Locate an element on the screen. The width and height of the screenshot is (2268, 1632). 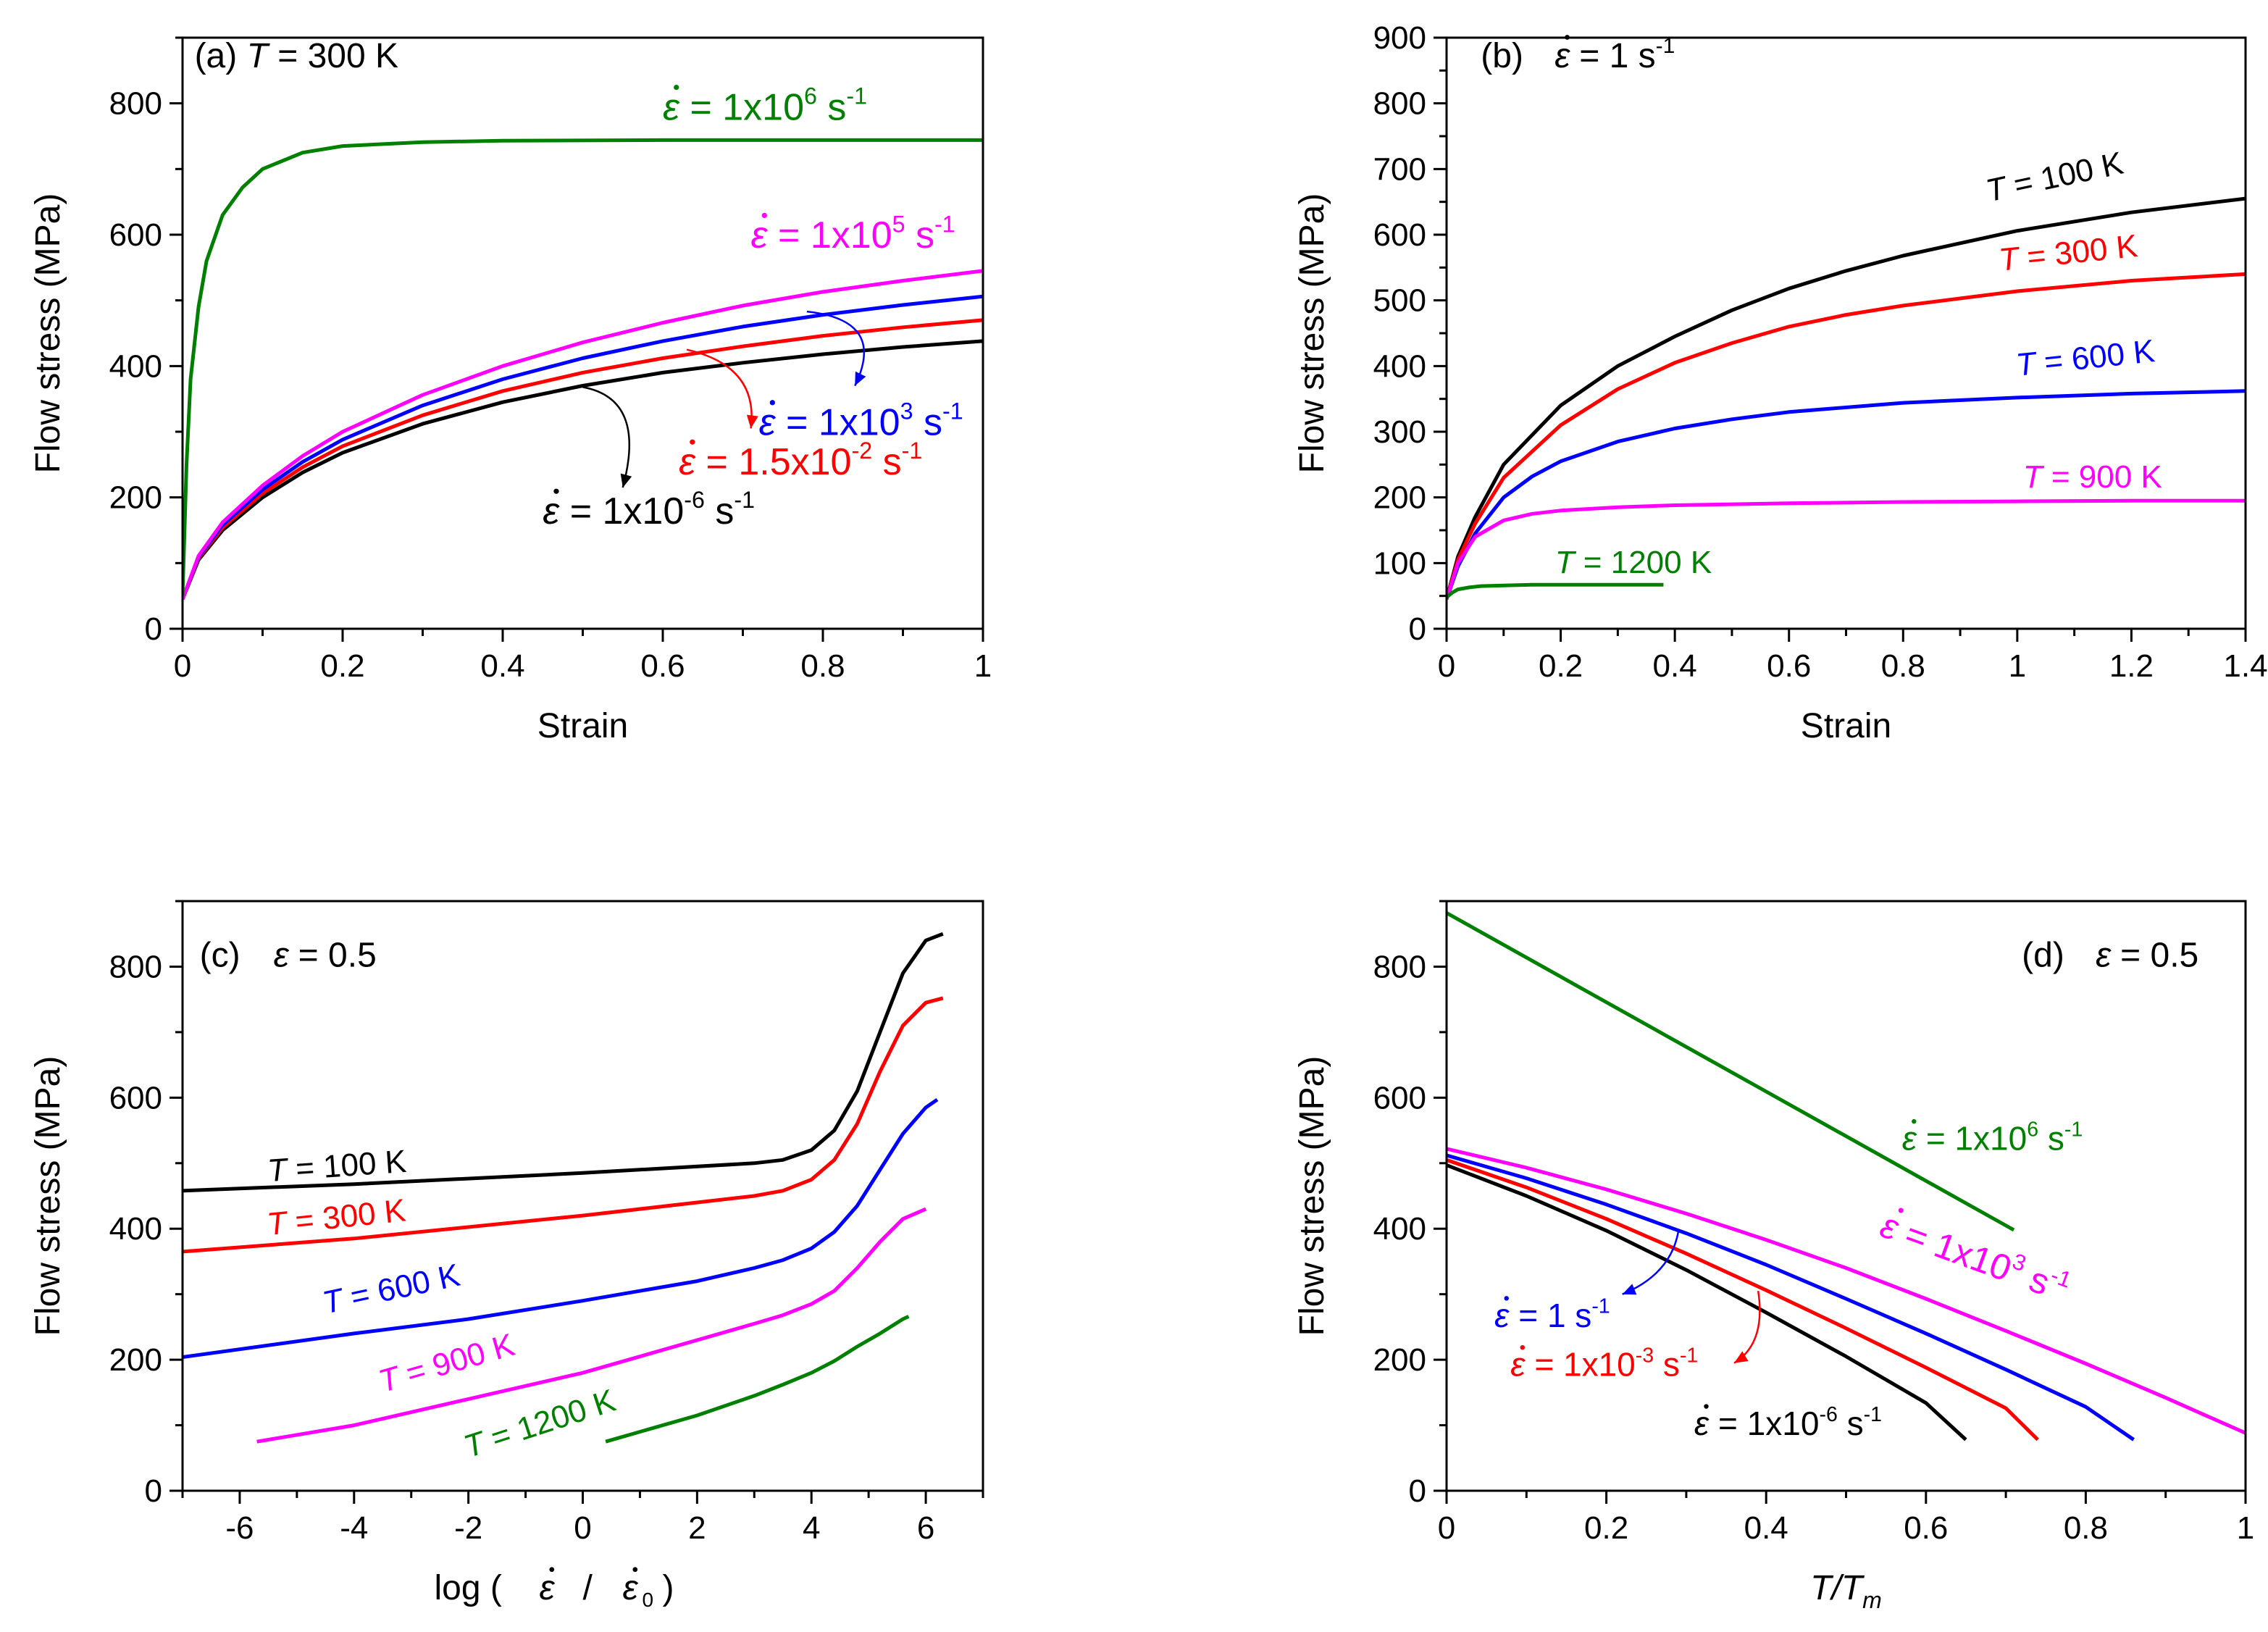
curve-label-2: ε = 1 s-1 is located at coordinates (1552, 1315).